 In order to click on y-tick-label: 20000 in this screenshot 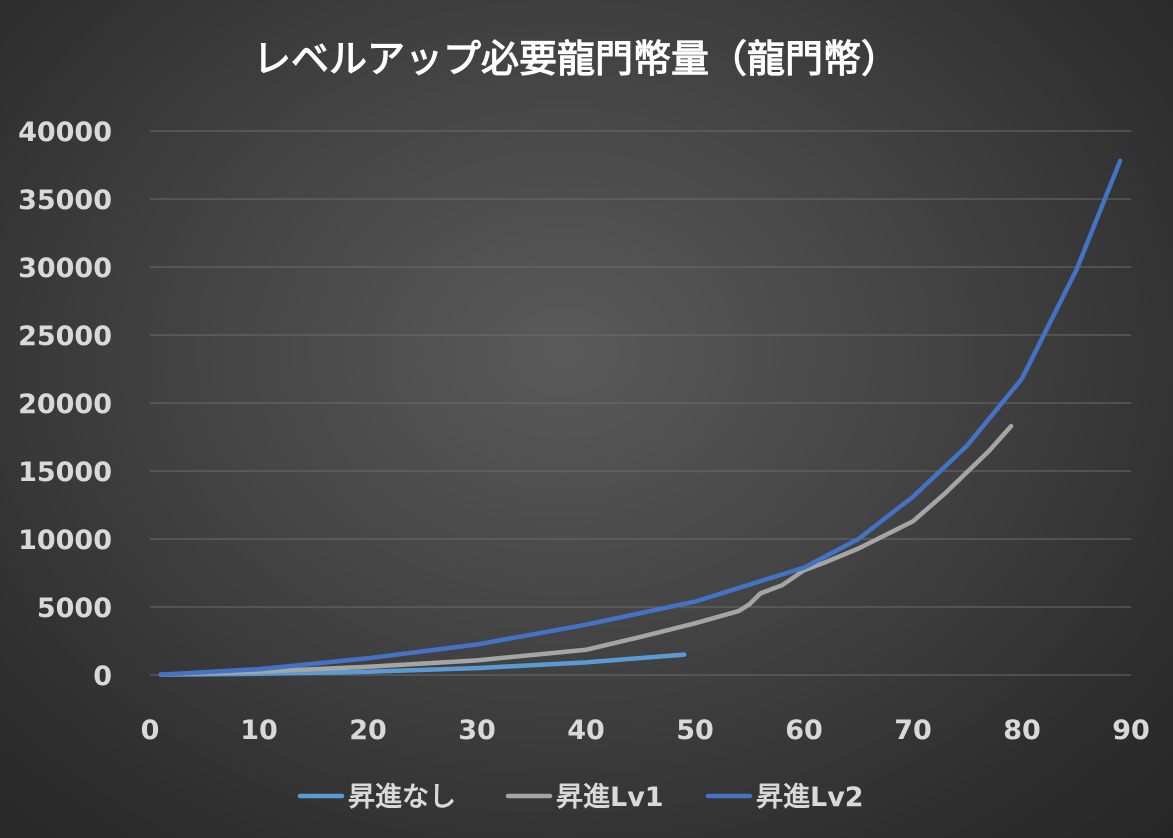, I will do `click(65, 404)`.